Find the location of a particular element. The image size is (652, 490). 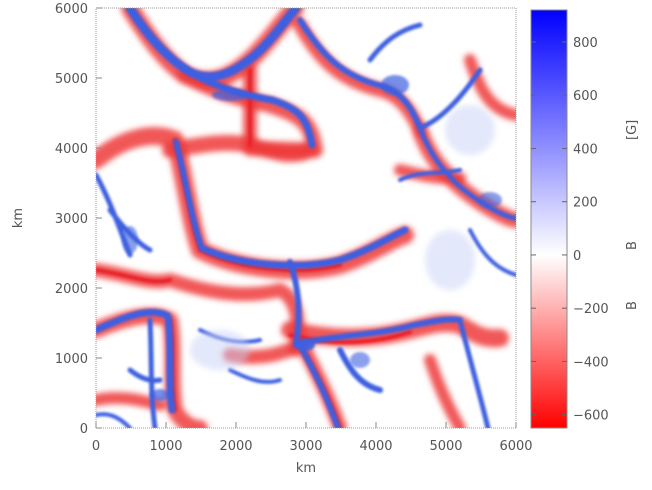

colorbar-label: B B [G] is located at coordinates (632, 215).